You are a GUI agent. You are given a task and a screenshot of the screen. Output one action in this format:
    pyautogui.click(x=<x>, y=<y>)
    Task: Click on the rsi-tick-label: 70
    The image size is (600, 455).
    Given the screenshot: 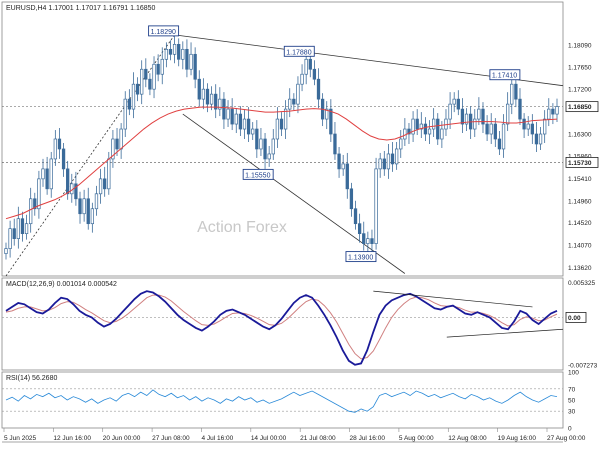 What is the action you would take?
    pyautogui.click(x=572, y=389)
    